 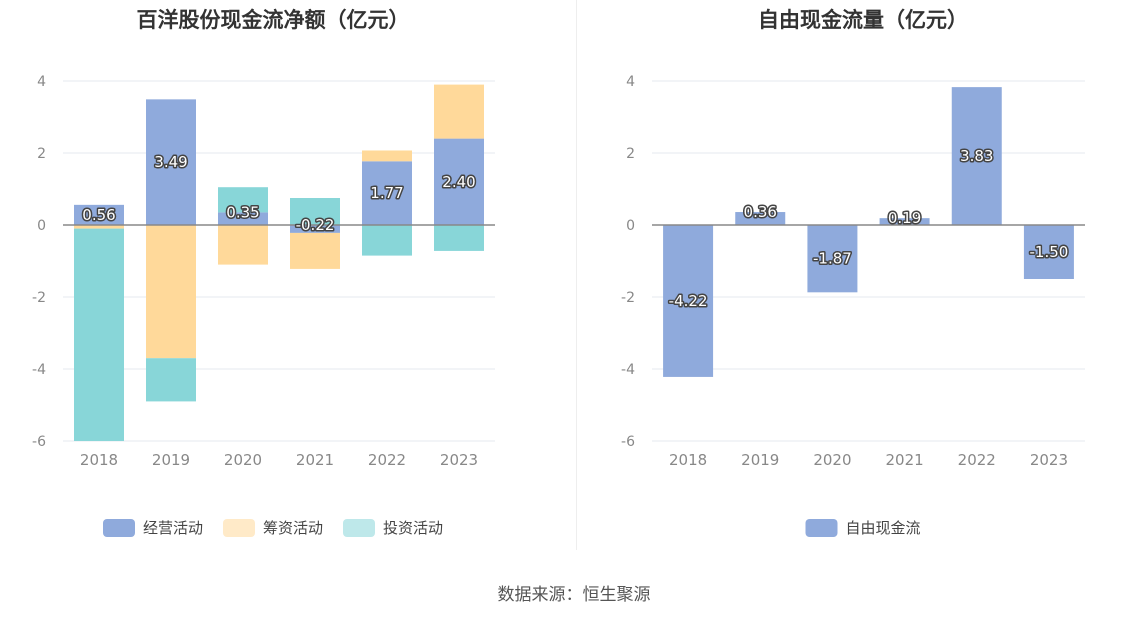 I want to click on data-source-note: 数据来源：恒生聚源, so click(x=574, y=595).